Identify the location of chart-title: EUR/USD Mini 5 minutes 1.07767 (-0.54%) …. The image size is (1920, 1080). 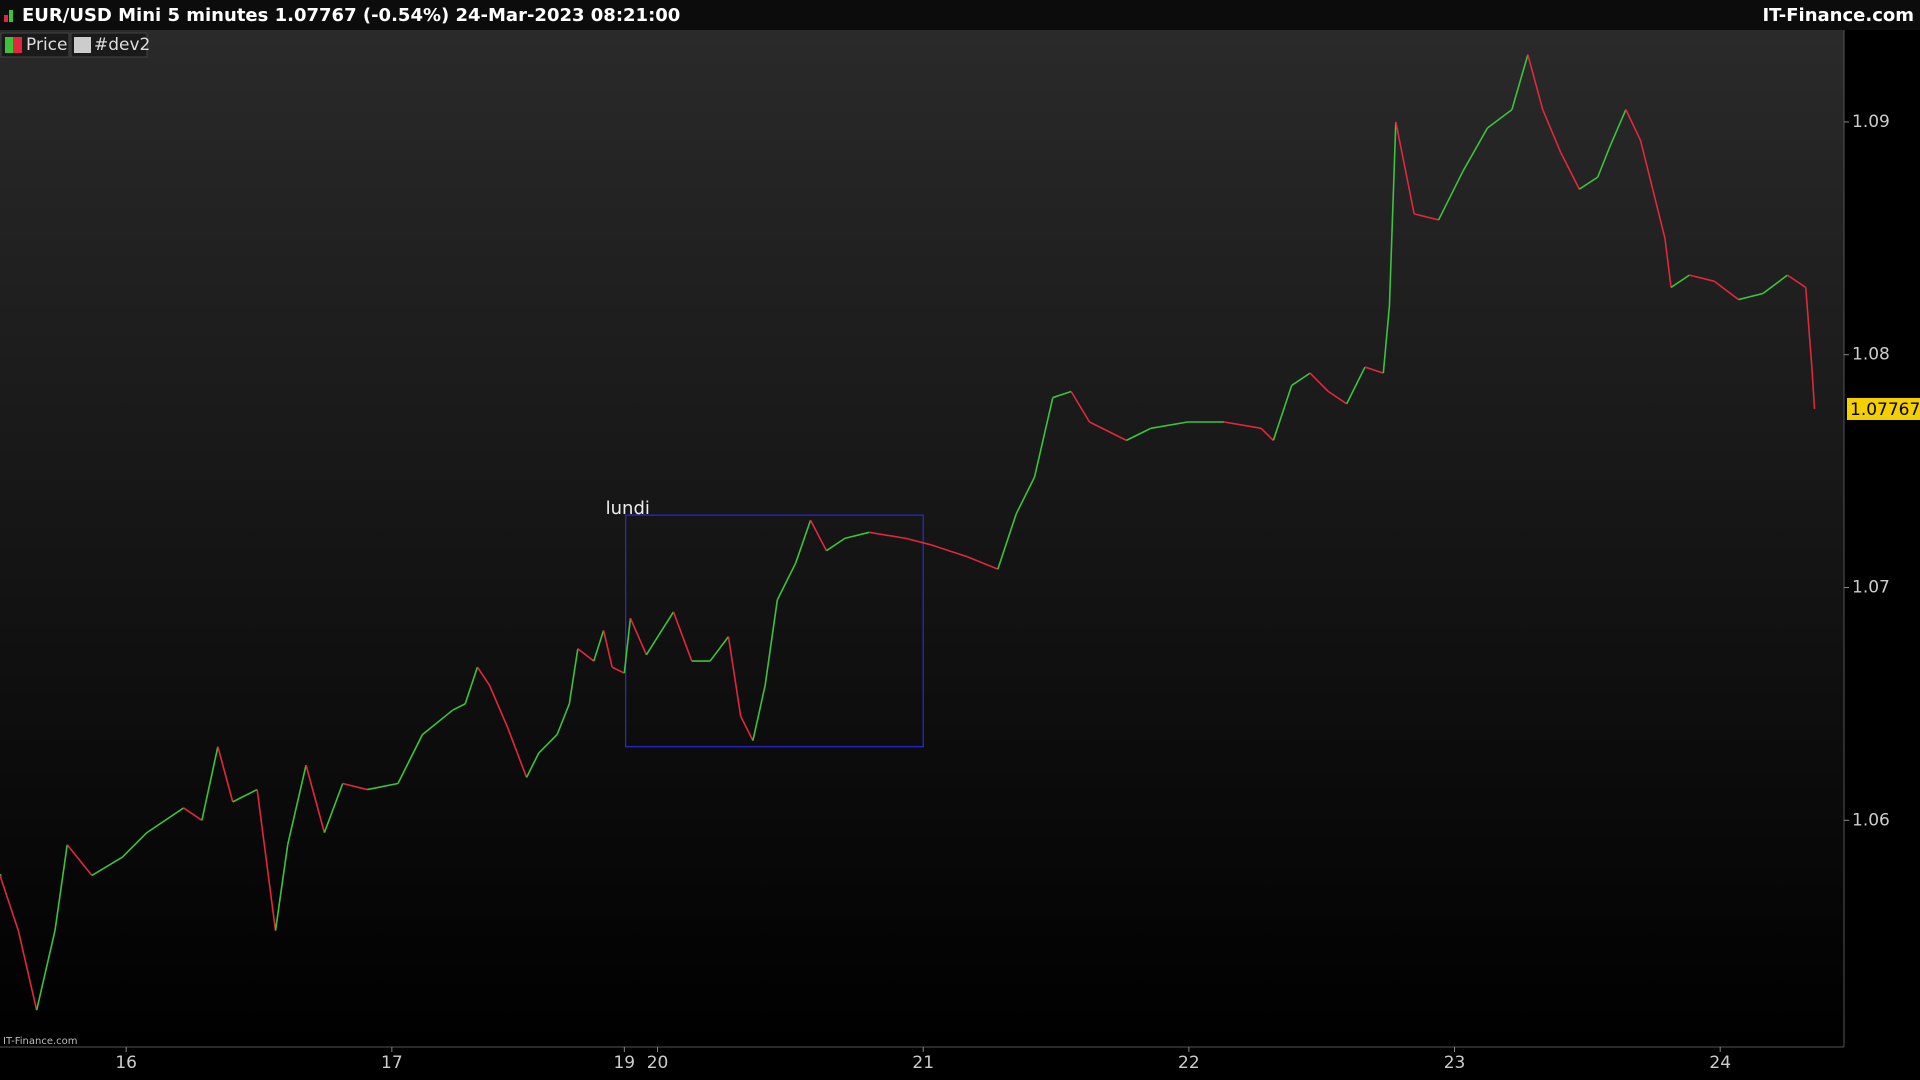
(351, 15).